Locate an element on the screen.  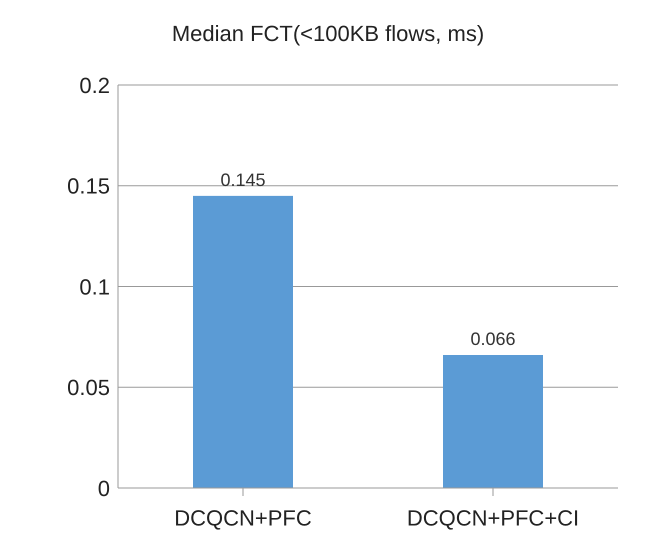
x-tick-label: DCQCN+PFC+CI is located at coordinates (493, 518).